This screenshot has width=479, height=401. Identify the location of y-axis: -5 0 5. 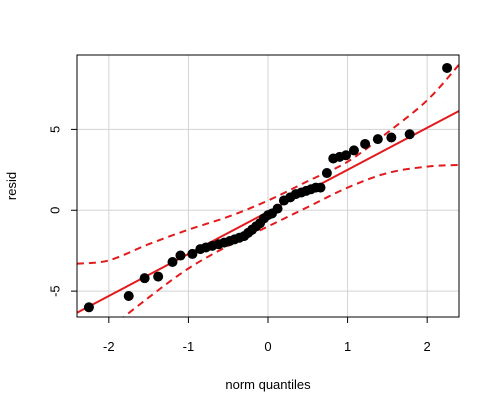
(62, 211).